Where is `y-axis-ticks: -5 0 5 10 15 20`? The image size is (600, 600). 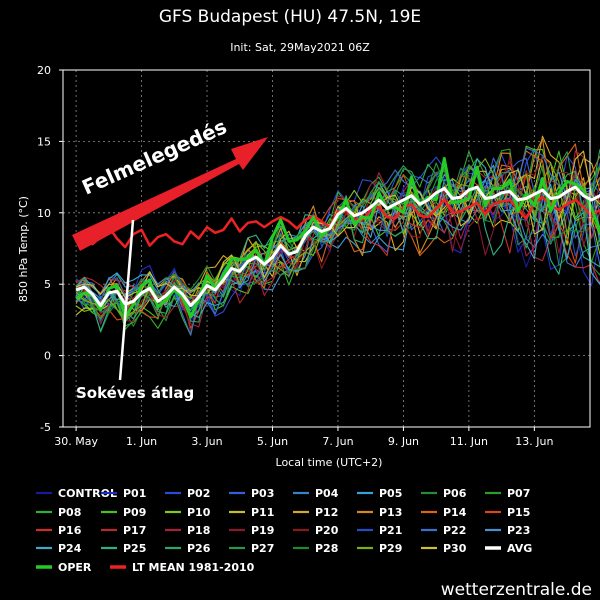 y-axis-ticks: -5 0 5 10 15 20 is located at coordinates (50, 249).